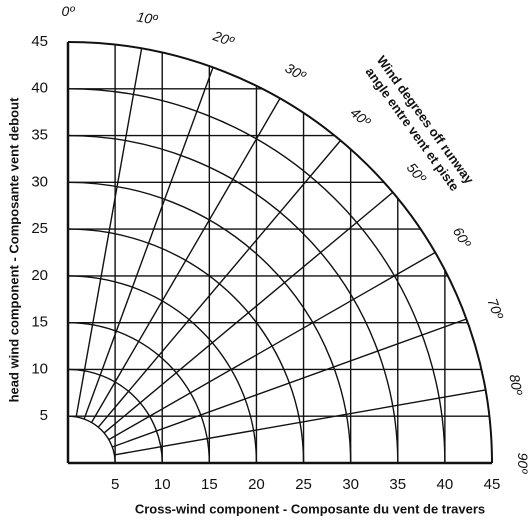  What do you see at coordinates (44, 415) in the screenshot?
I see `y-tick-label: 5` at bounding box center [44, 415].